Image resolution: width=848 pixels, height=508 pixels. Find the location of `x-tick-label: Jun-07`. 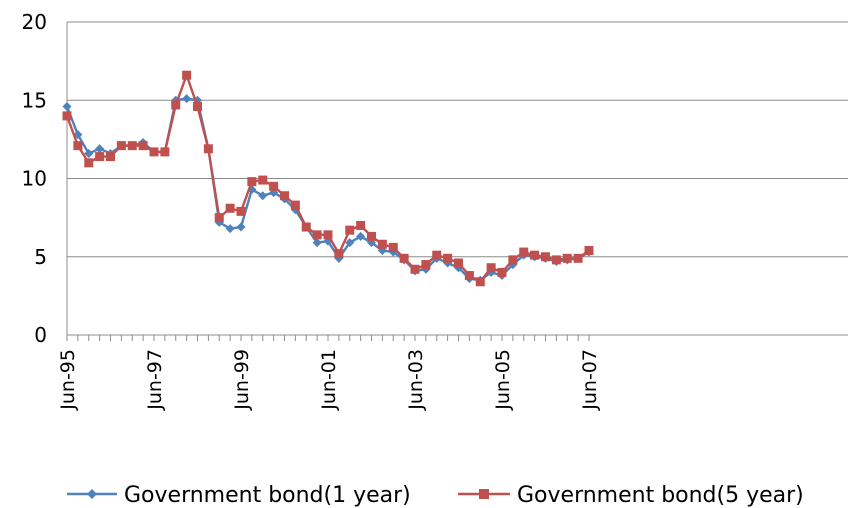

x-tick-label: Jun-07 is located at coordinates (590, 380).